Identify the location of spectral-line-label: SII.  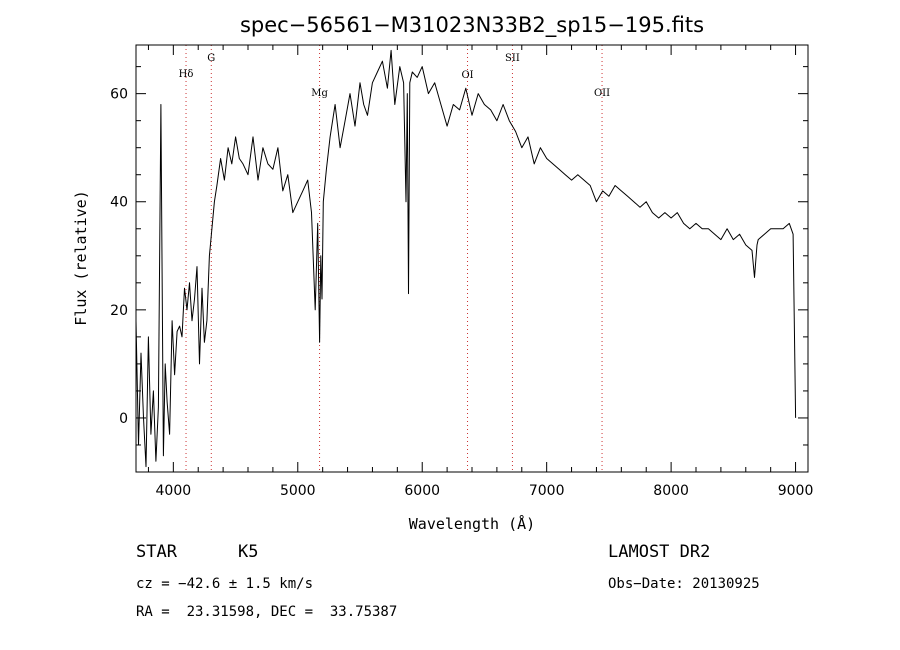
(512, 58).